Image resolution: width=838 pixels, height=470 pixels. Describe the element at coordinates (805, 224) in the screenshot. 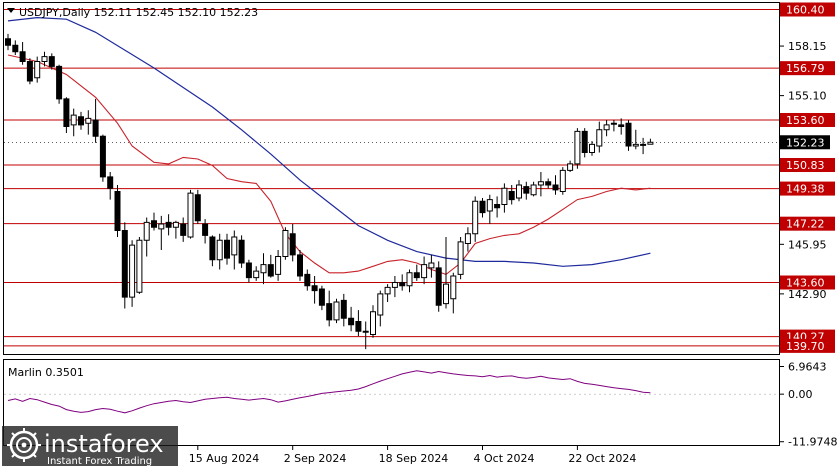

I see `level-label: 147.22` at that location.